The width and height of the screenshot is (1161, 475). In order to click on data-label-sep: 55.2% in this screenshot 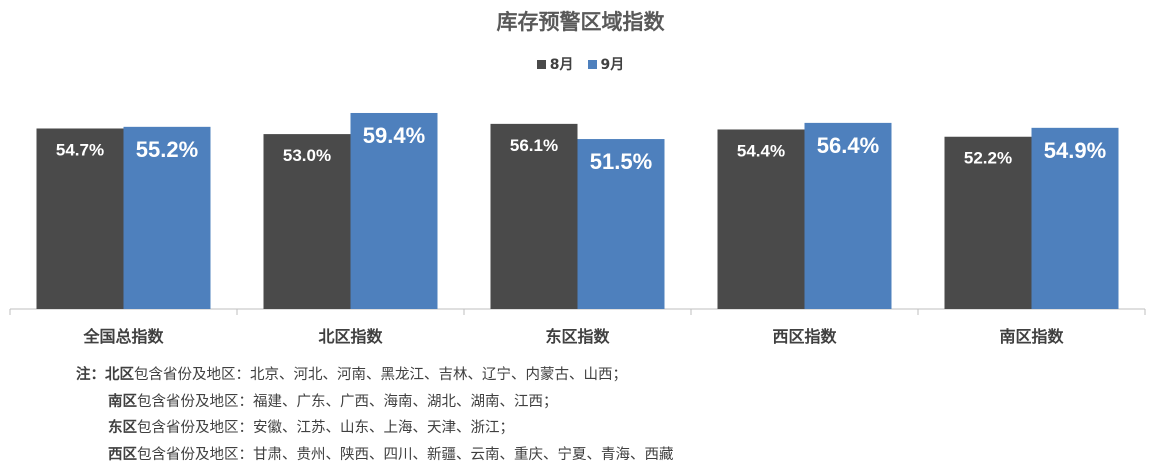, I will do `click(167, 149)`.